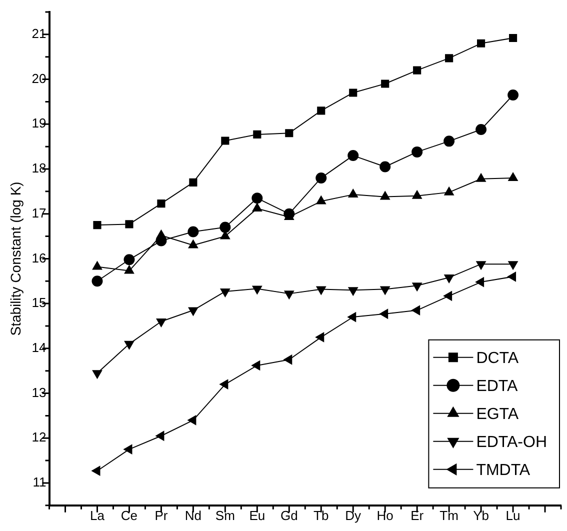  I want to click on legend-label: EGTA, so click(497, 414).